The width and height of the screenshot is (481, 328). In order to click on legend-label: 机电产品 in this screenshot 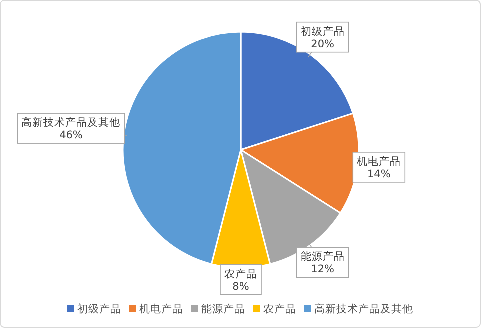, I will do `click(162, 309)`.